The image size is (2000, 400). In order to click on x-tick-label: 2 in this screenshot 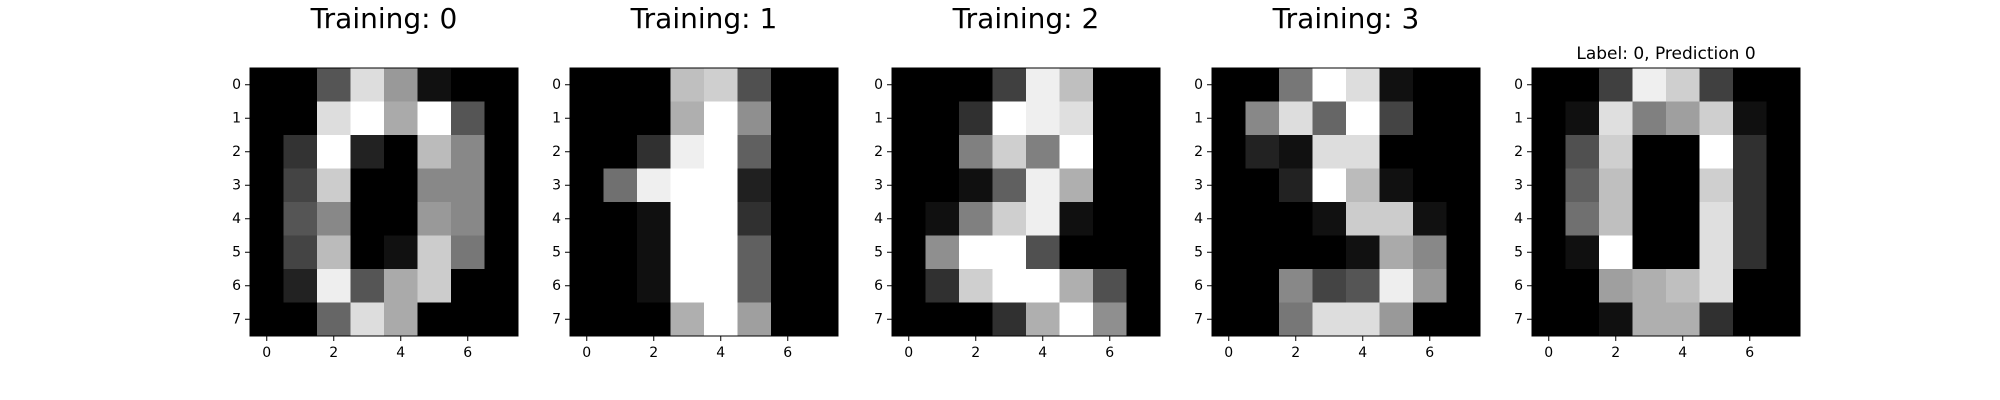, I will do `click(1615, 353)`.